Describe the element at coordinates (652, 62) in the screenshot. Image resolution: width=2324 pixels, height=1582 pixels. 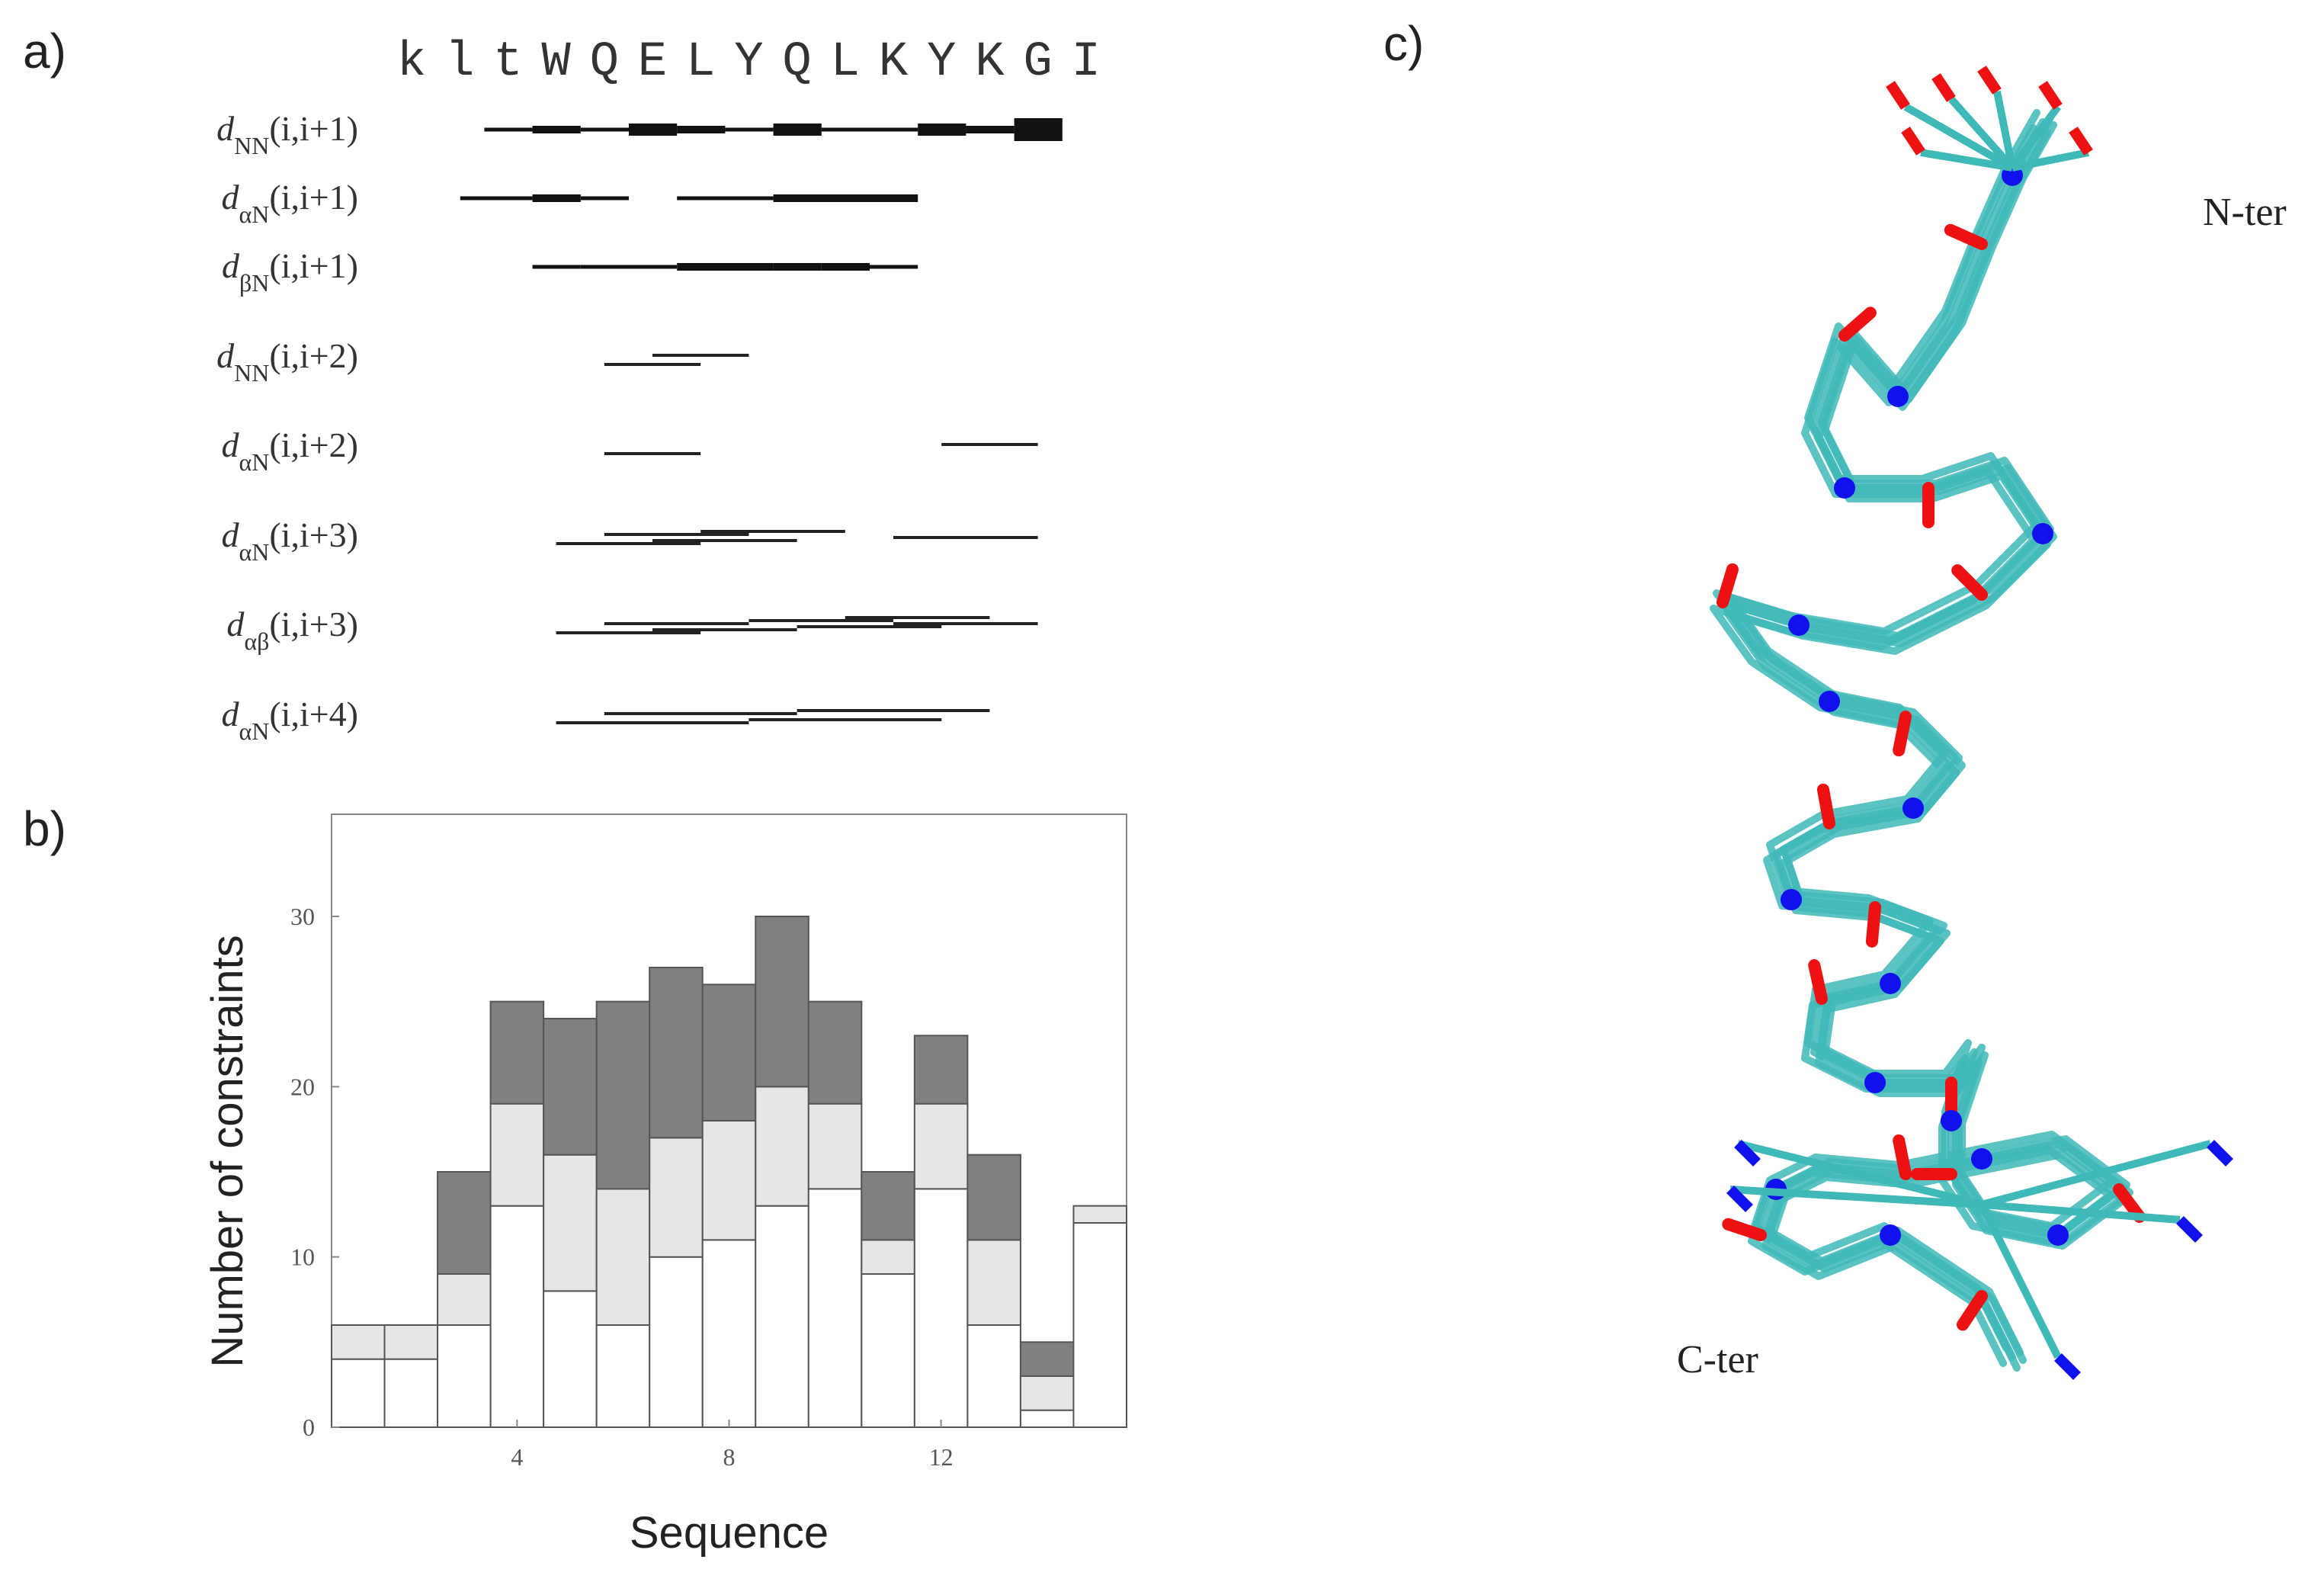
I see `sequence-residue: E` at that location.